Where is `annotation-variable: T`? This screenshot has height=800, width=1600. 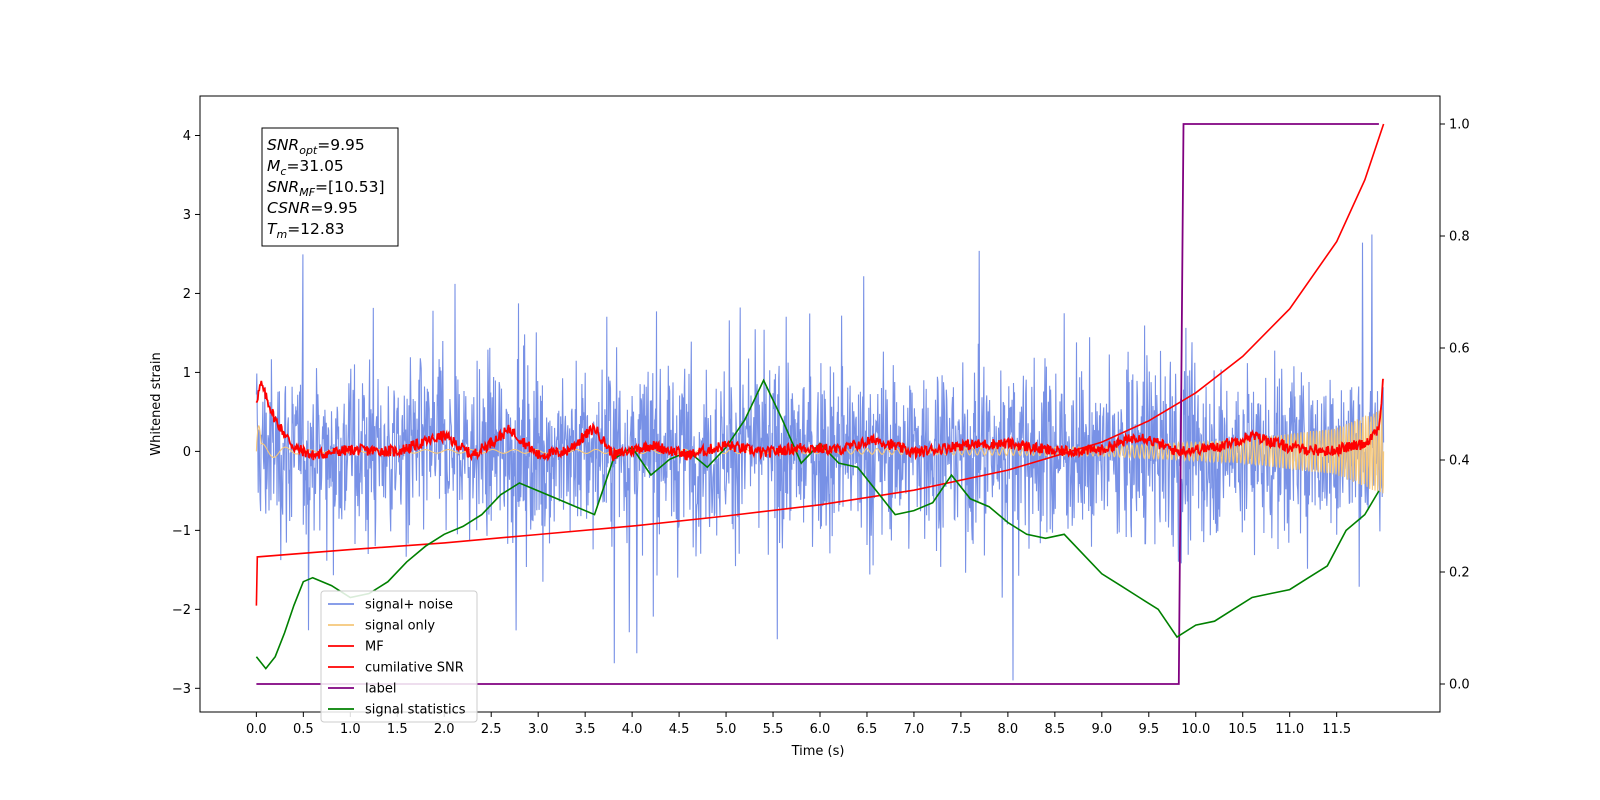
annotation-variable: T is located at coordinates (272, 229).